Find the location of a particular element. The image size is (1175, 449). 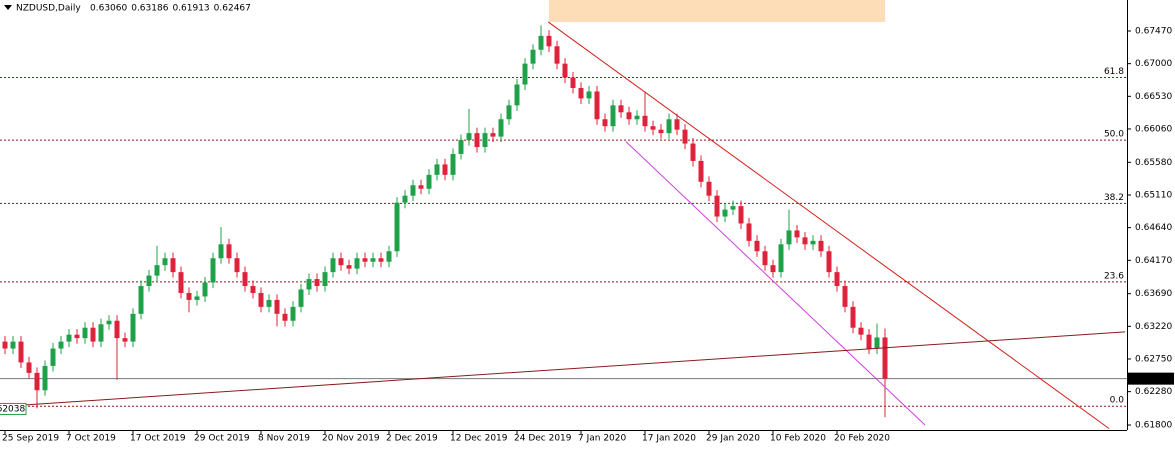

y-tick-label: 0.66060 is located at coordinates (1153, 129).